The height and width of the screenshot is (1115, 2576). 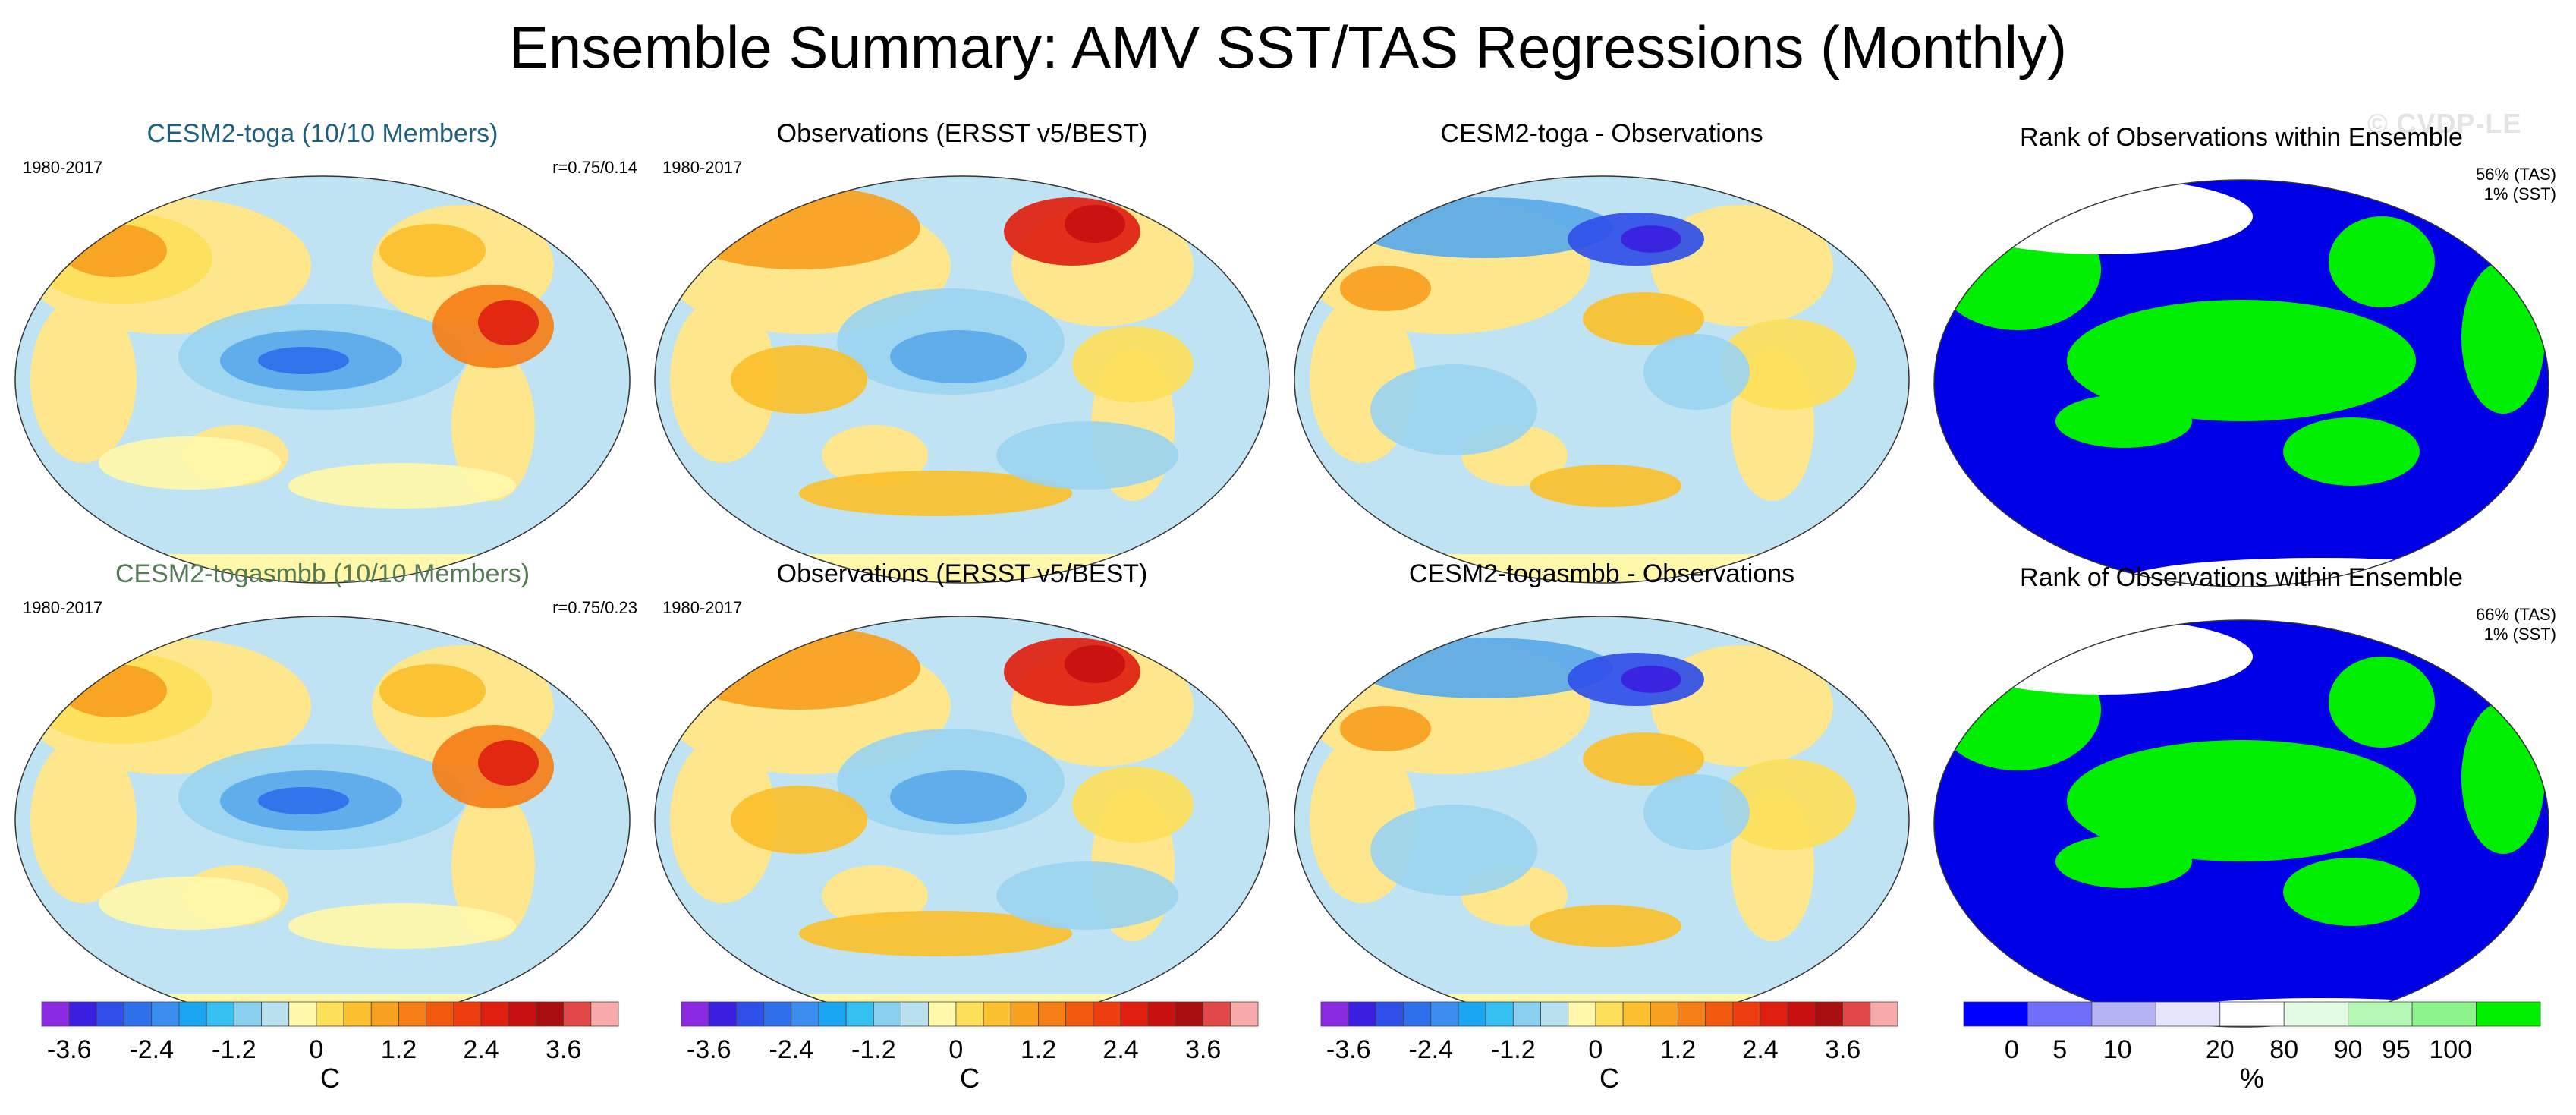 I want to click on rank-stat: 56% (TAS) 1% (SST), so click(x=2516, y=184).